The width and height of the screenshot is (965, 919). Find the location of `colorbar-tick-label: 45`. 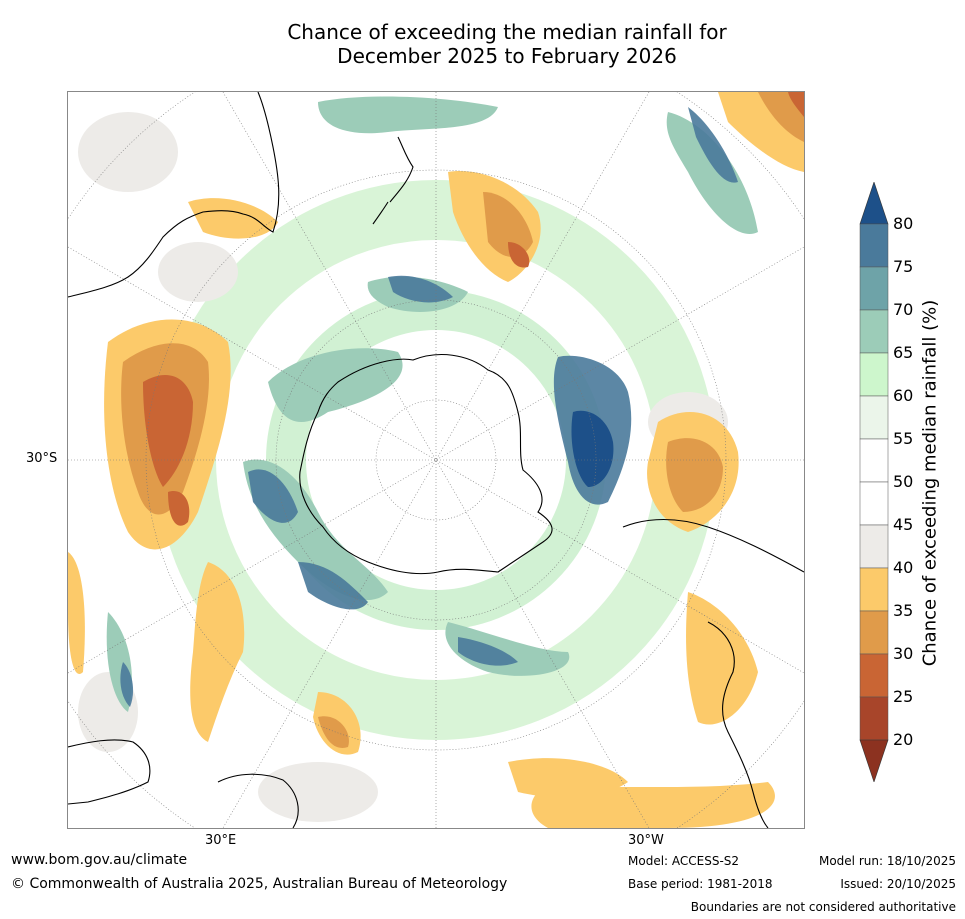

colorbar-tick-label: 45 is located at coordinates (903, 524).